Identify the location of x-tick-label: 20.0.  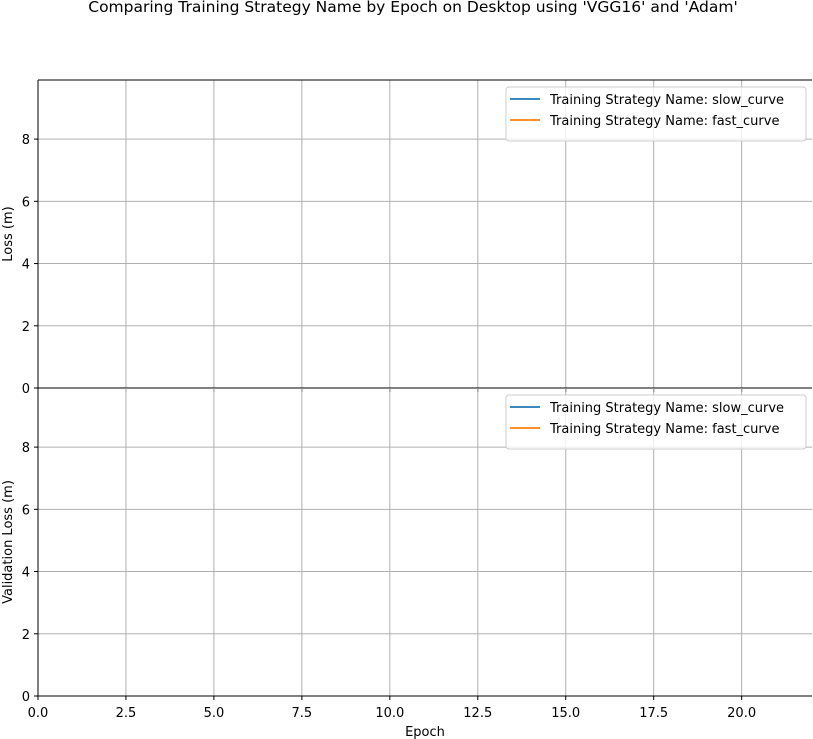
(741, 713).